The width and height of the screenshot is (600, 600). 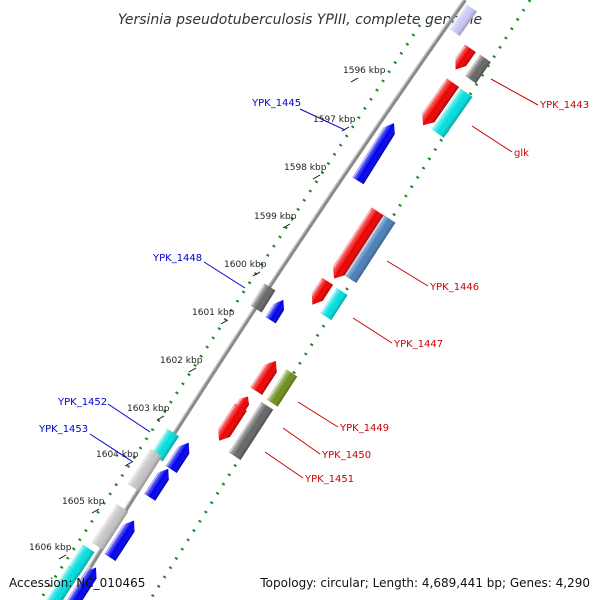 I want to click on gene-label-ypk-1448: YPK_1448, so click(x=177, y=258).